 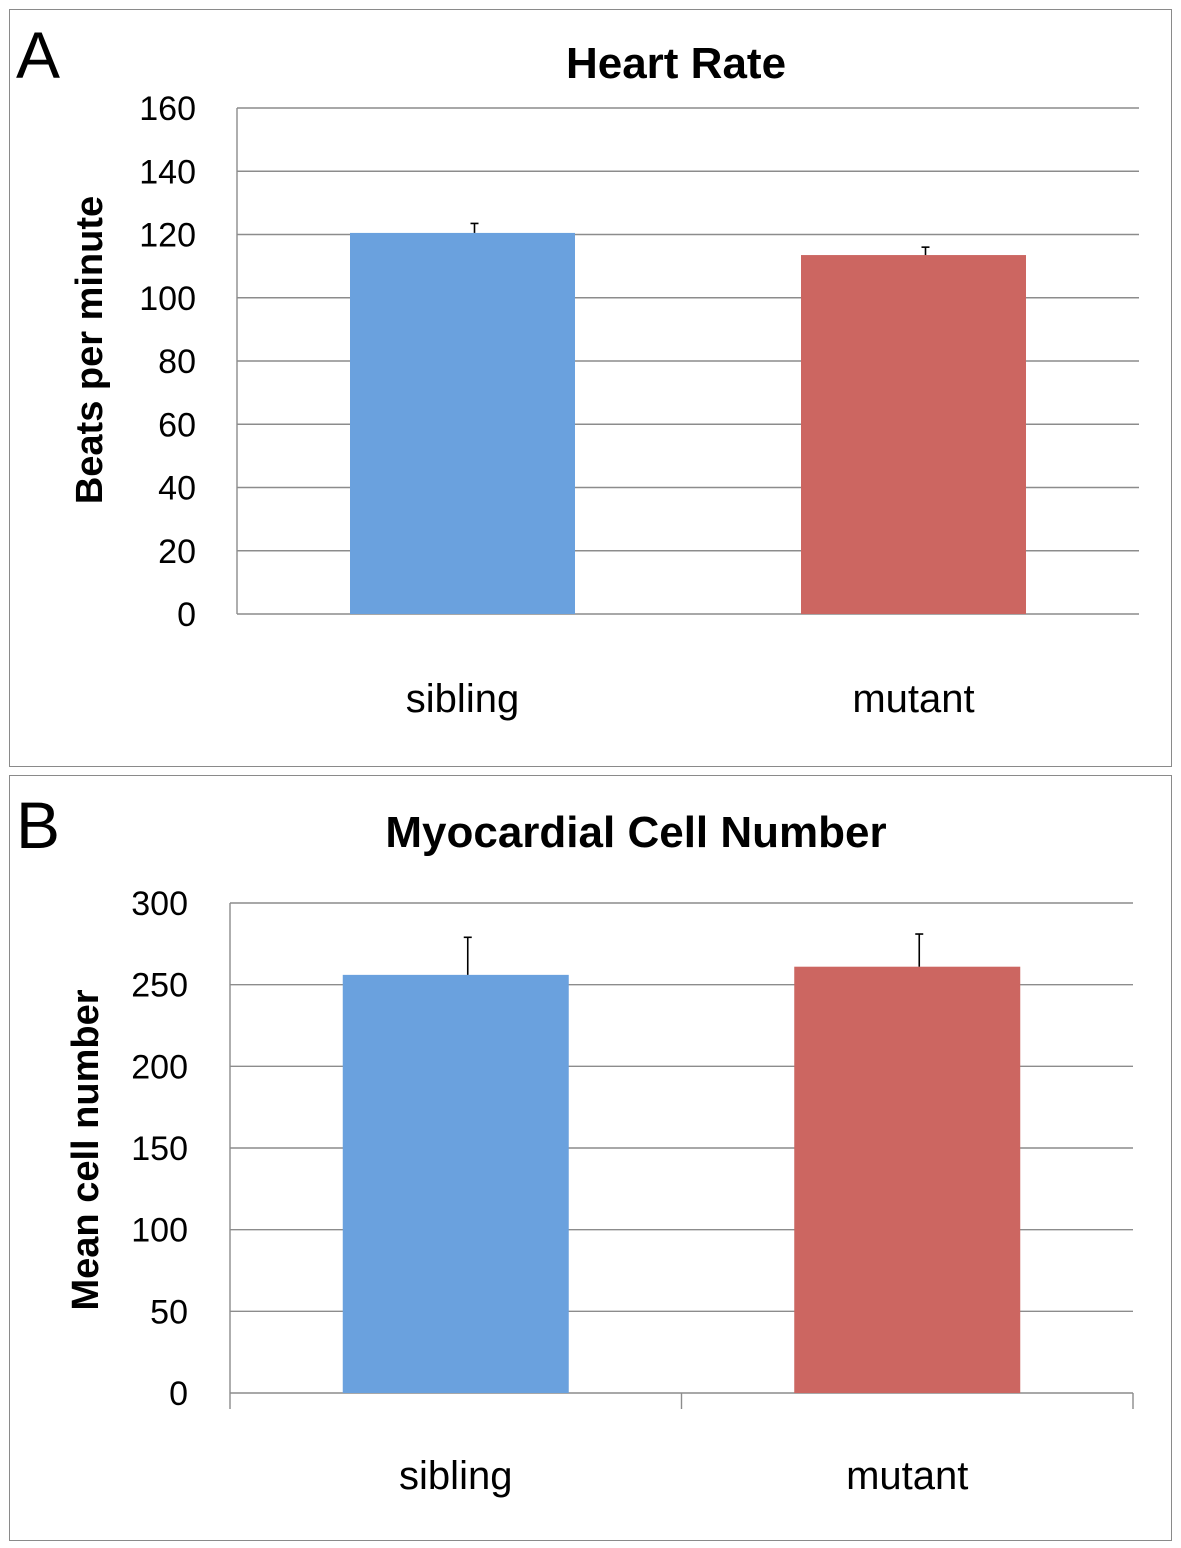 I want to click on panel-a-letter: A, so click(x=38, y=55).